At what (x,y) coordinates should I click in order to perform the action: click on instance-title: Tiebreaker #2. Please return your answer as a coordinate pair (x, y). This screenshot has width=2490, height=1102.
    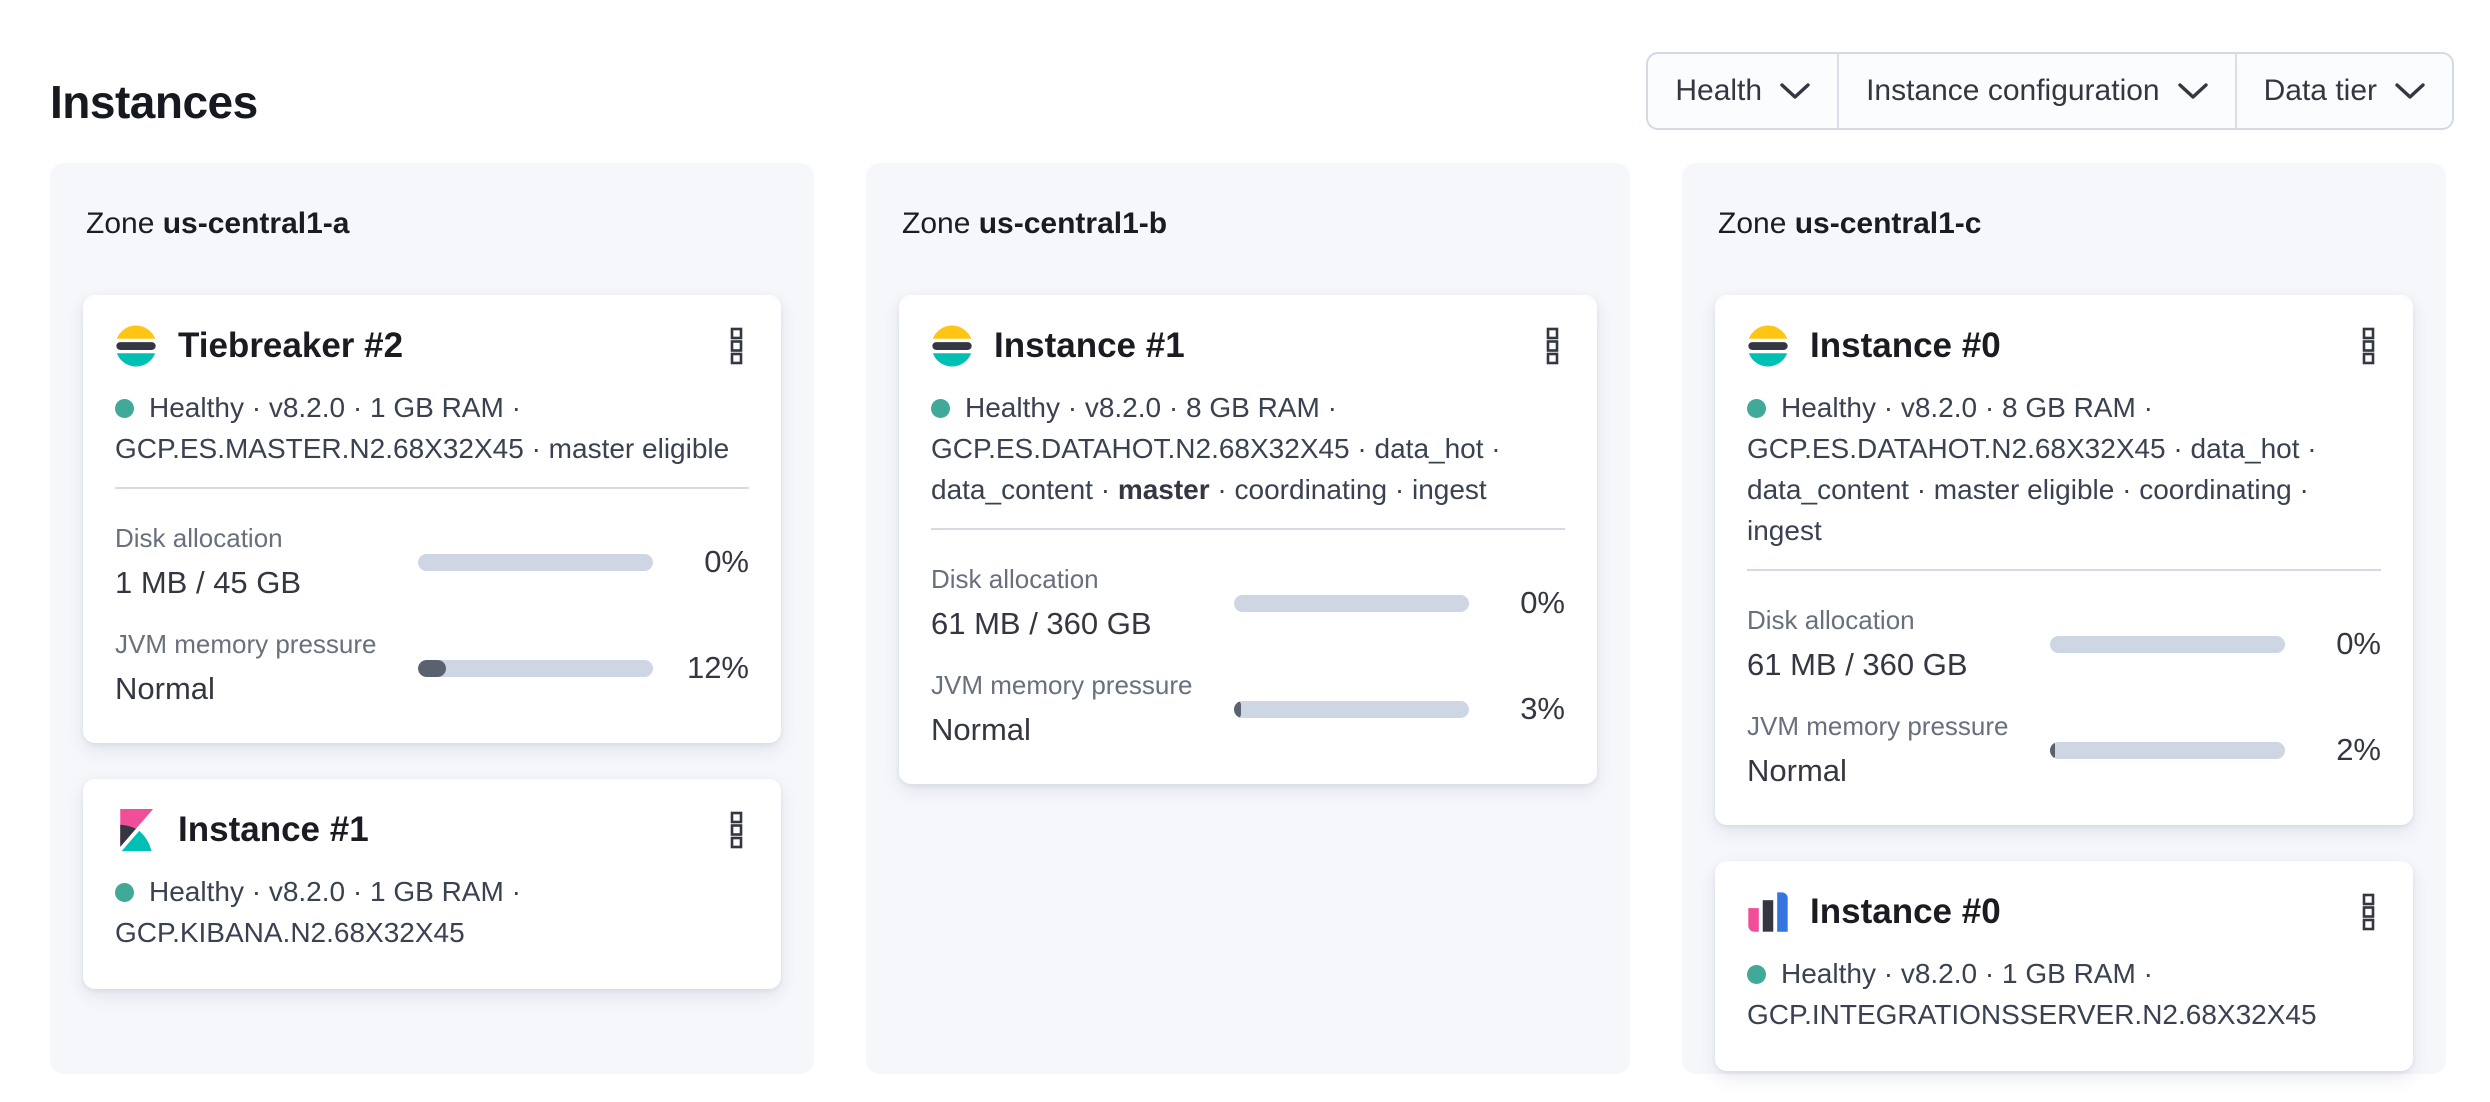
    Looking at the image, I should click on (291, 345).